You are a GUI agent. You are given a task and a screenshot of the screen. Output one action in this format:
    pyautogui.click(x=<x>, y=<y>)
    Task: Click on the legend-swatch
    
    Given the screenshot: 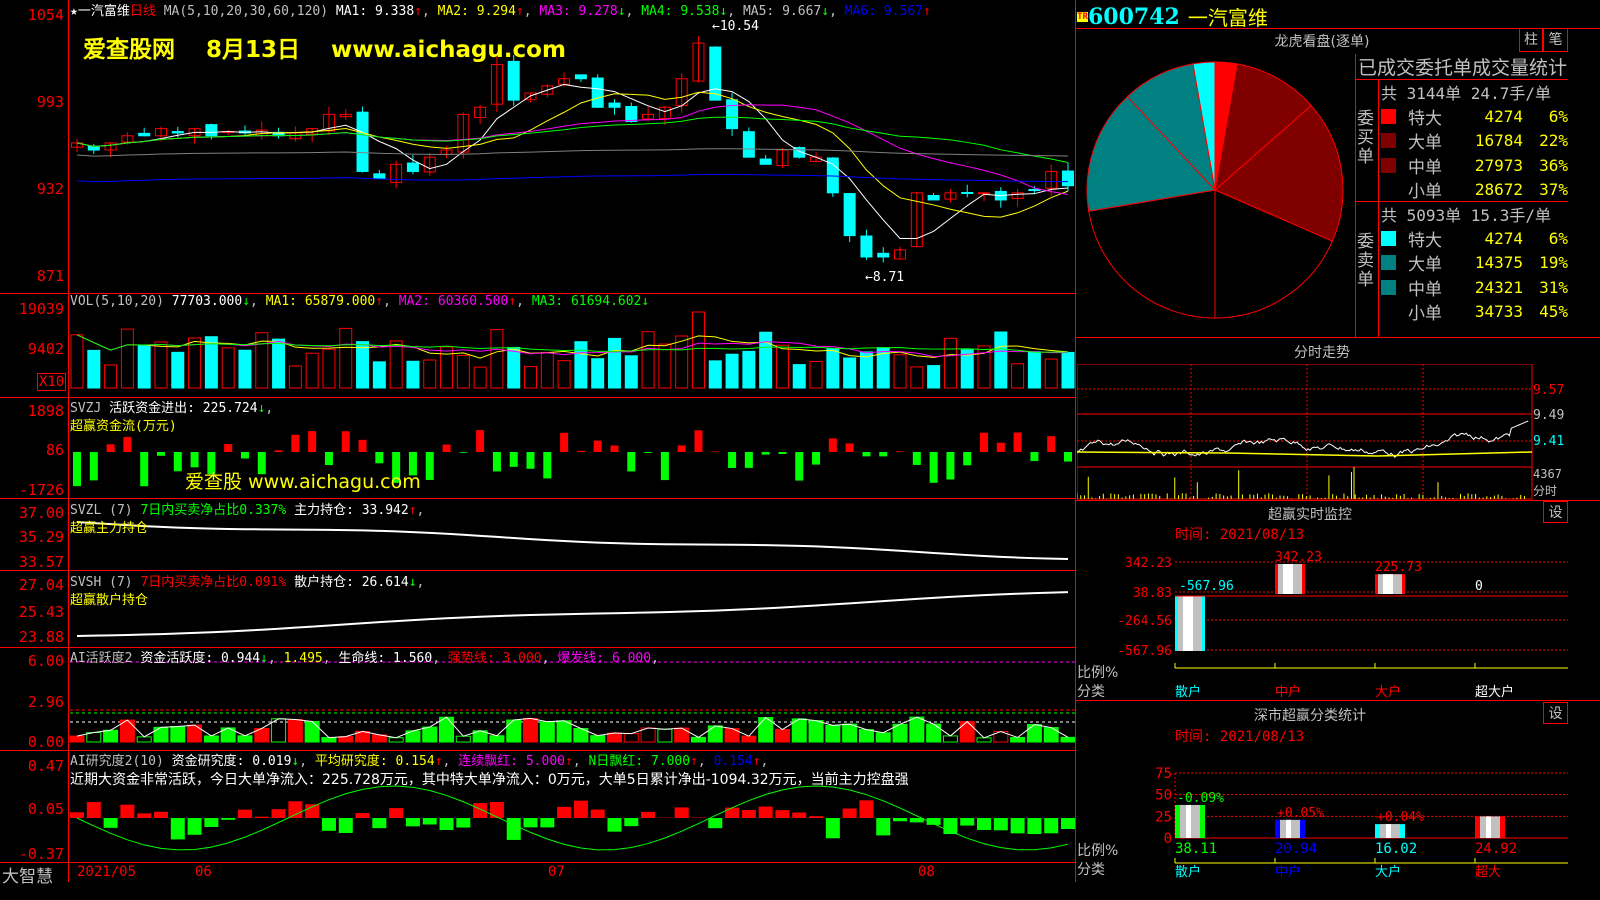 What is the action you would take?
    pyautogui.click(x=1388, y=238)
    